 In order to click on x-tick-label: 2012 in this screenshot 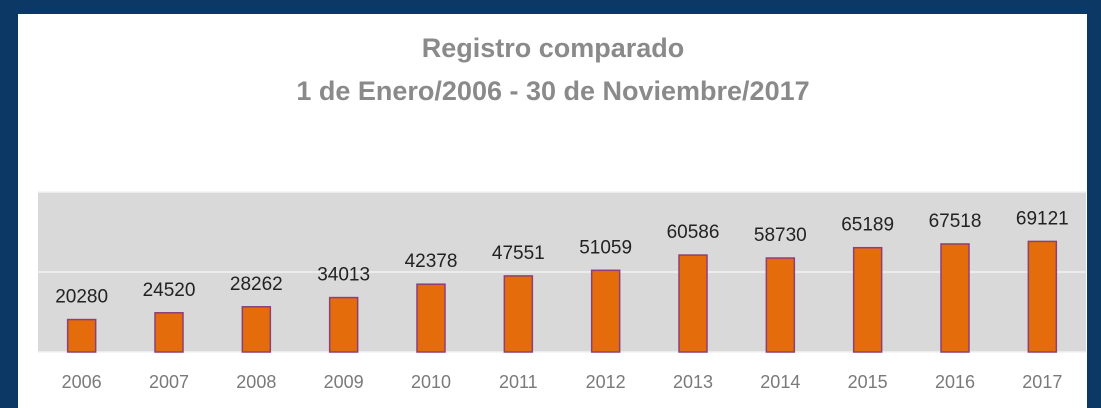, I will do `click(606, 382)`.